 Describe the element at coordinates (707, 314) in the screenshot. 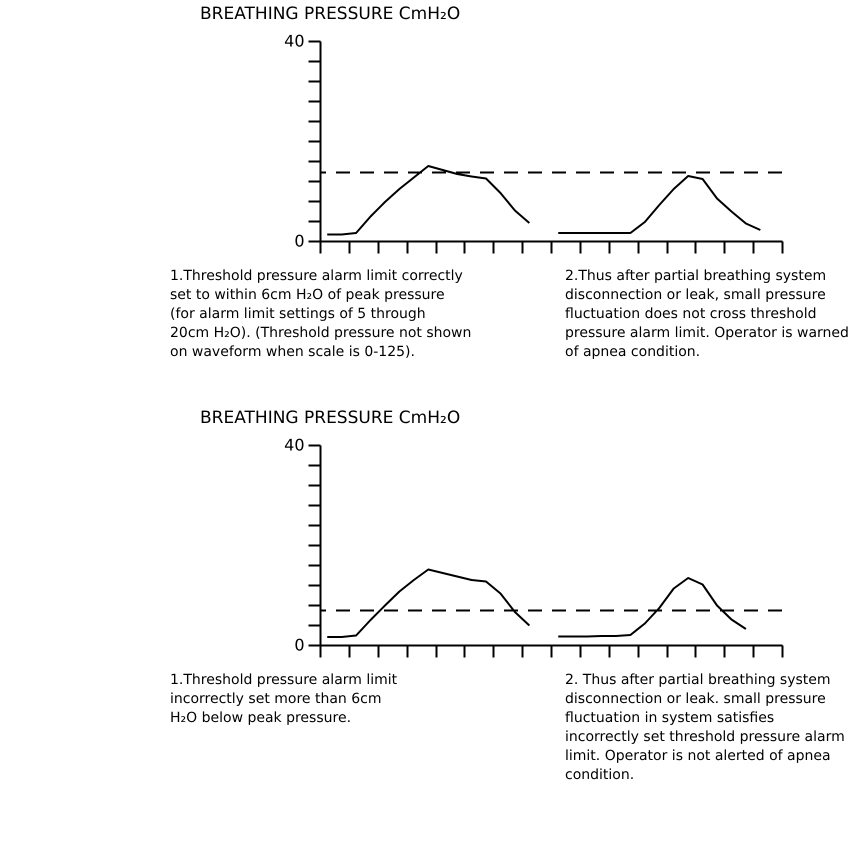

I see `text: 2.Thus after partial breathing system disconnection or leak, small pressure fluctuation does not cross threshold pressure alarm limit. Operator is warned of apnea condition.` at that location.